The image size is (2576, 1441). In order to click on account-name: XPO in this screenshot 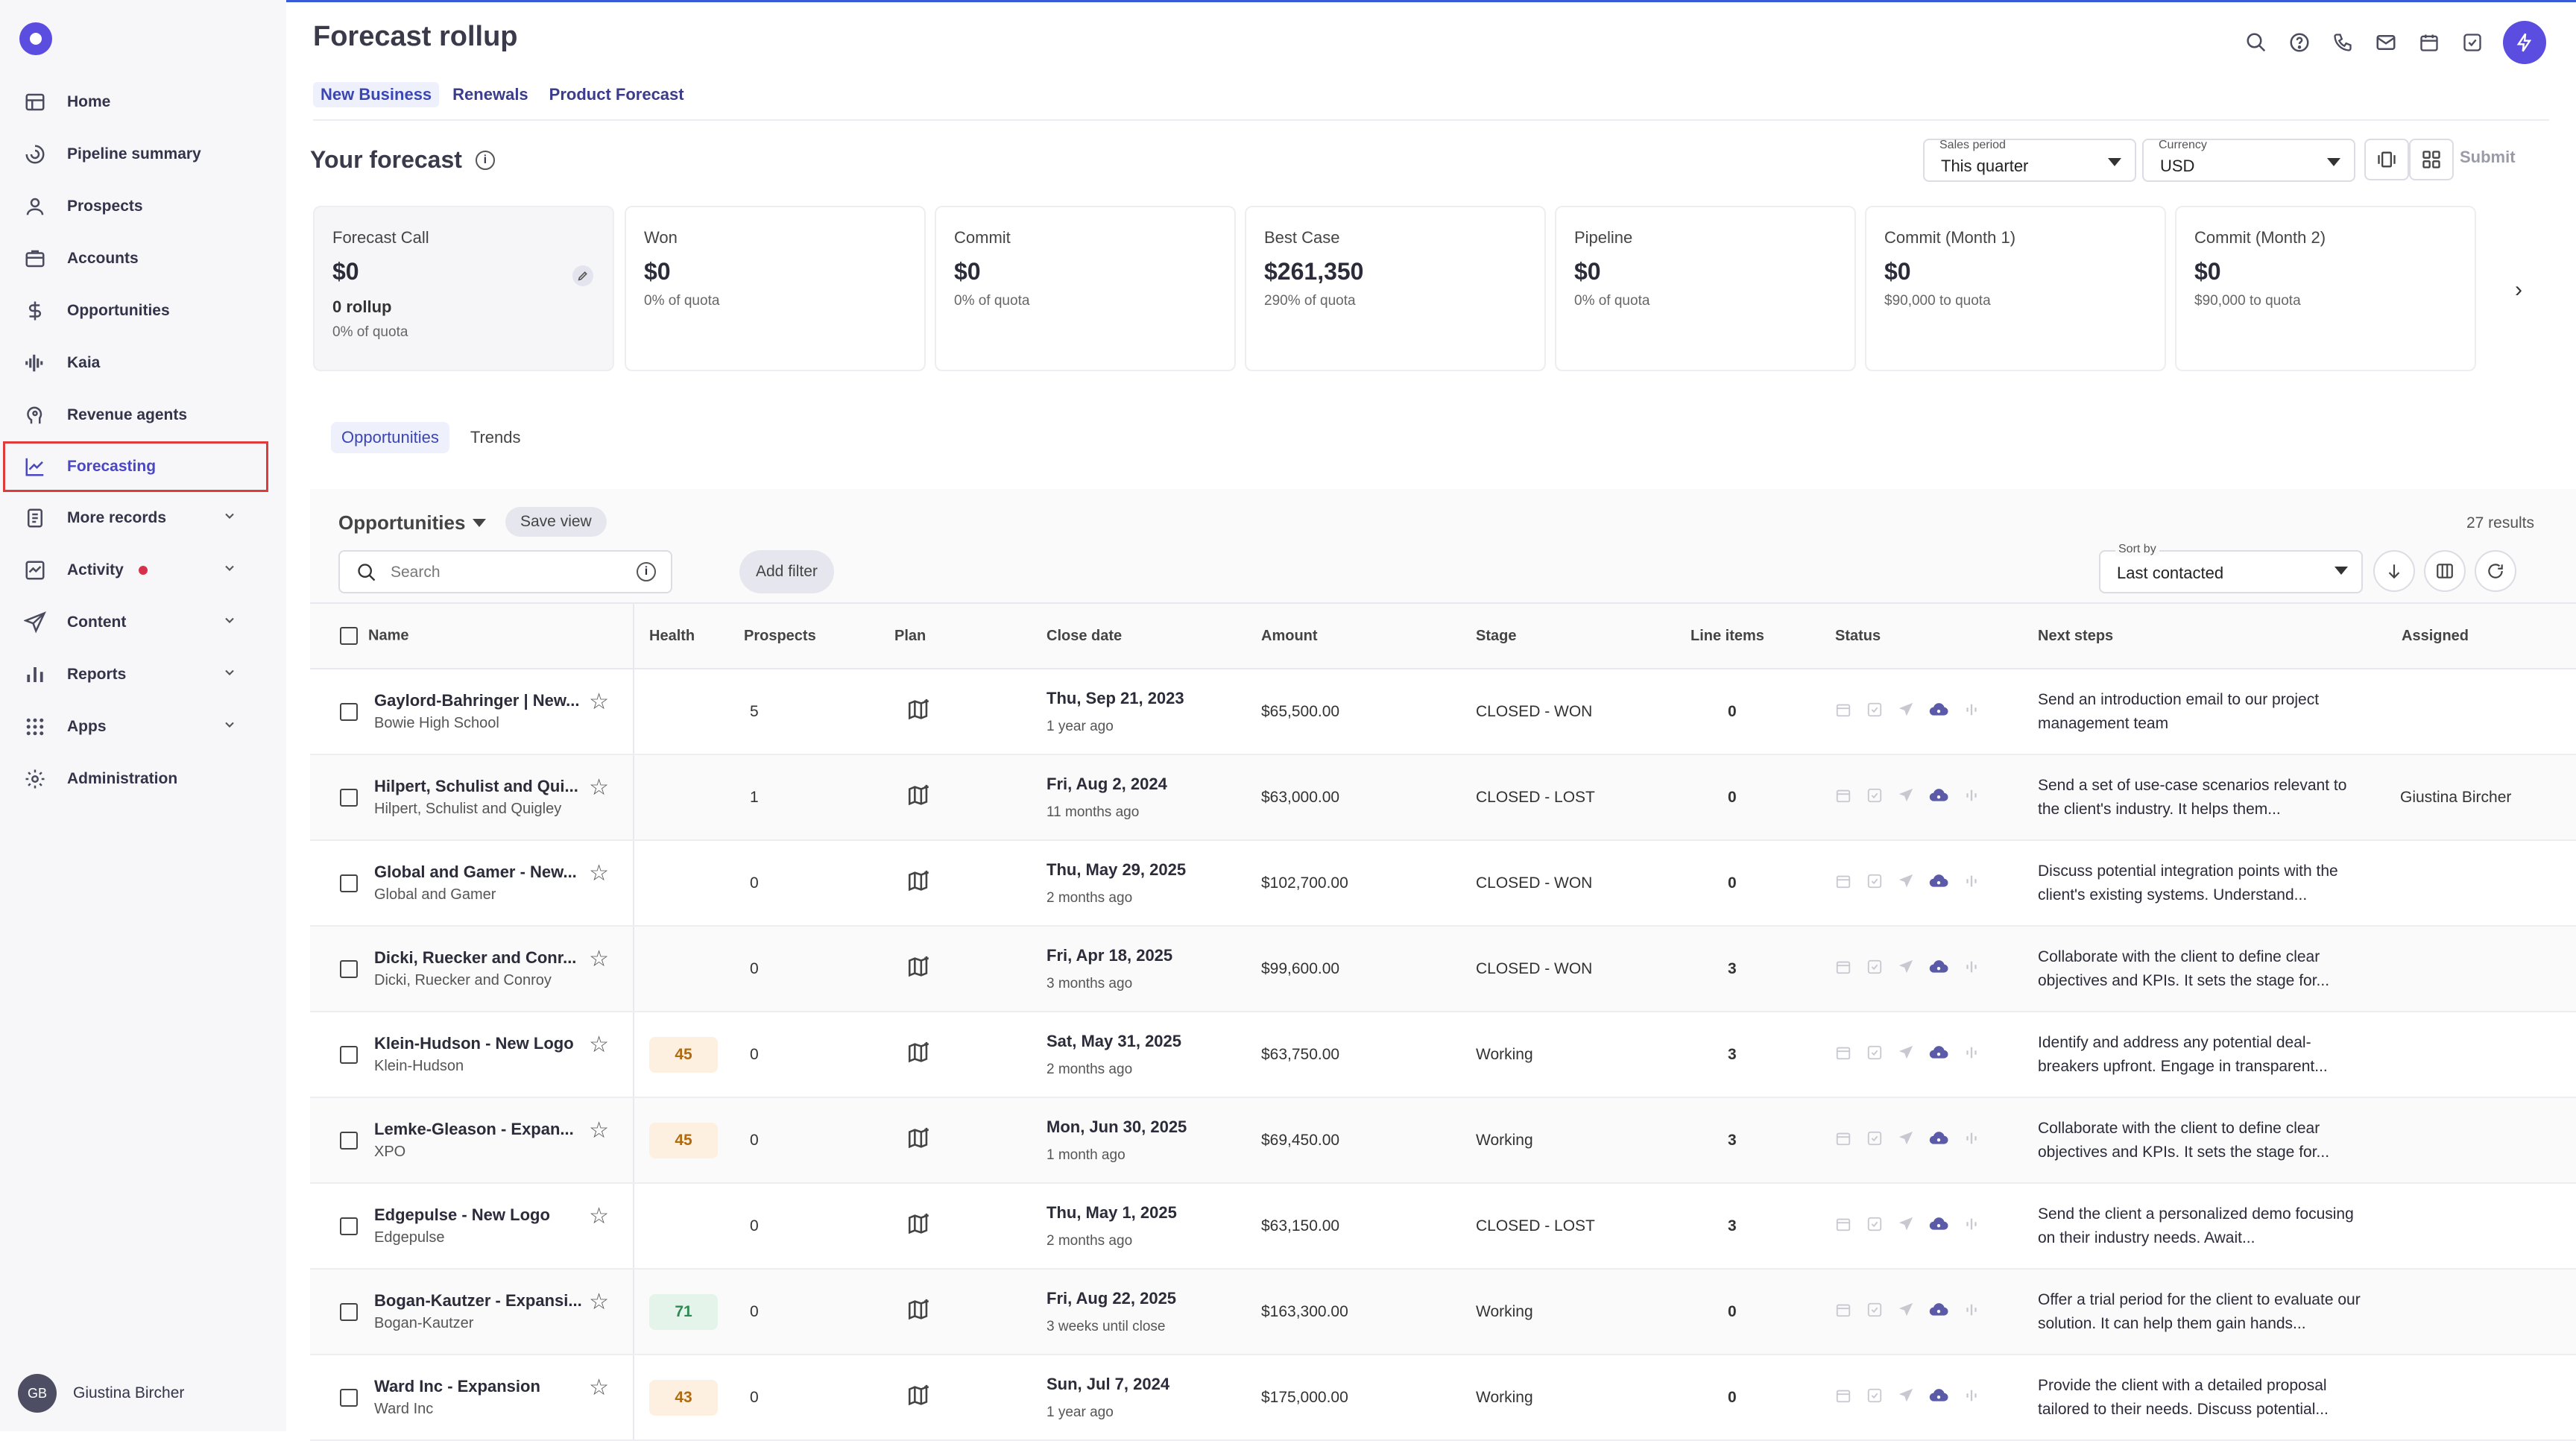, I will do `click(390, 1152)`.